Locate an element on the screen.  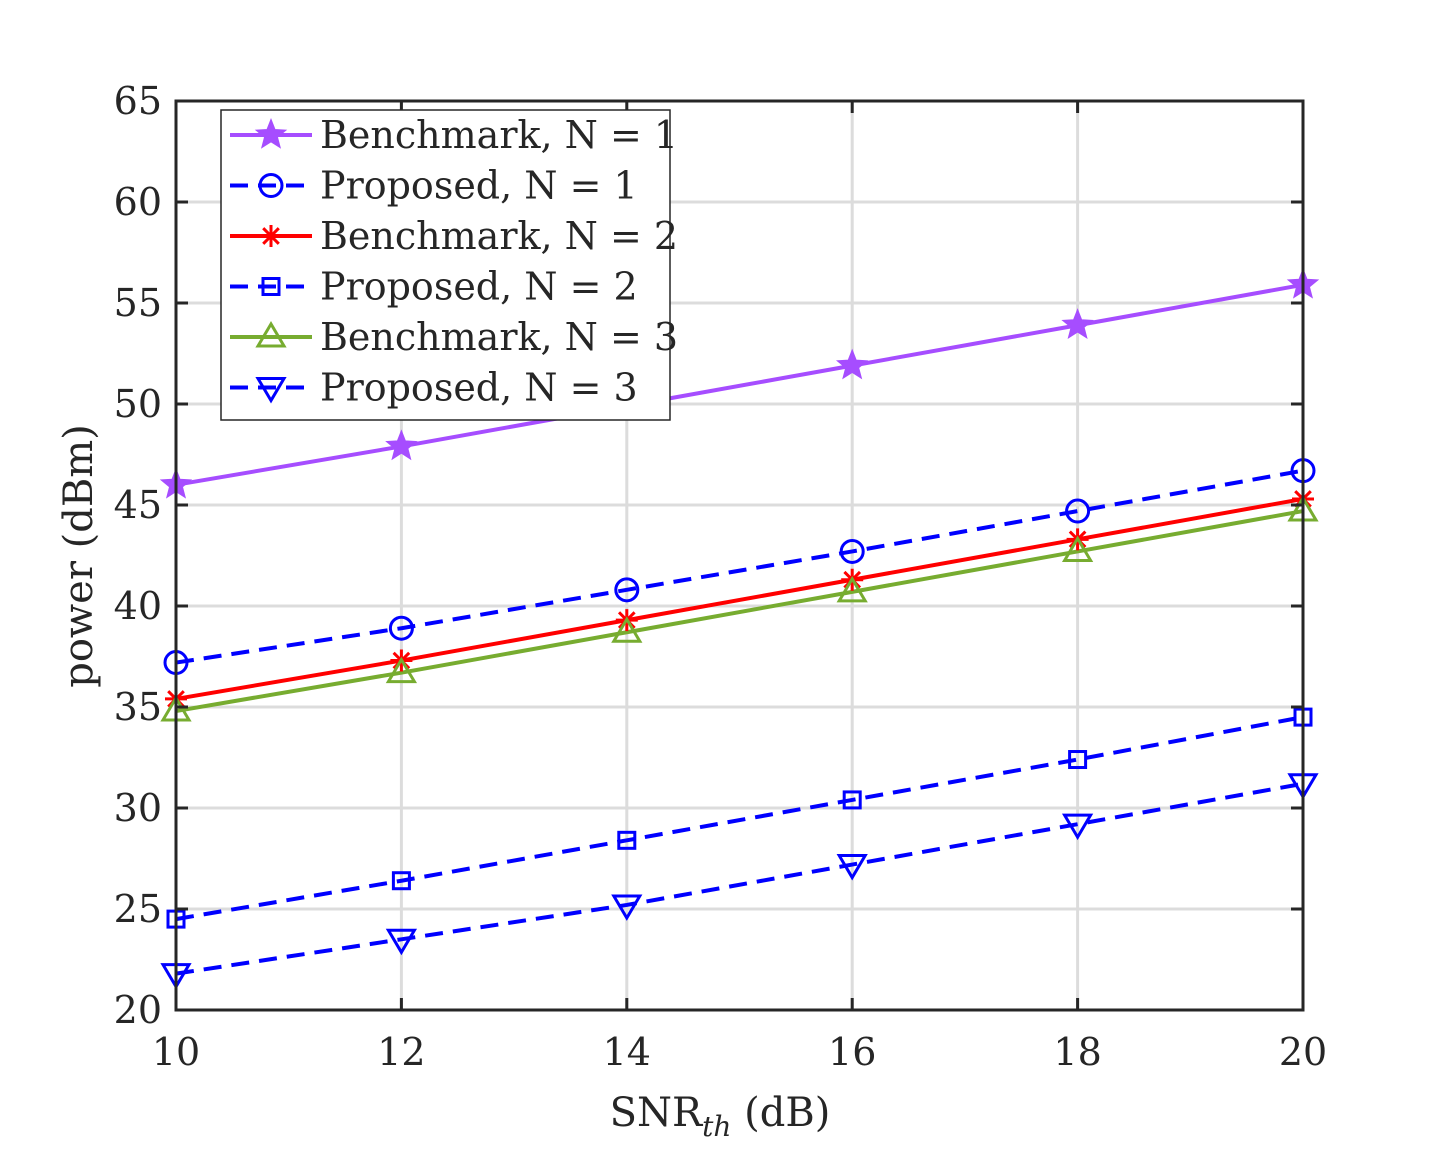
x-tick-label: 20 is located at coordinates (1303, 1052).